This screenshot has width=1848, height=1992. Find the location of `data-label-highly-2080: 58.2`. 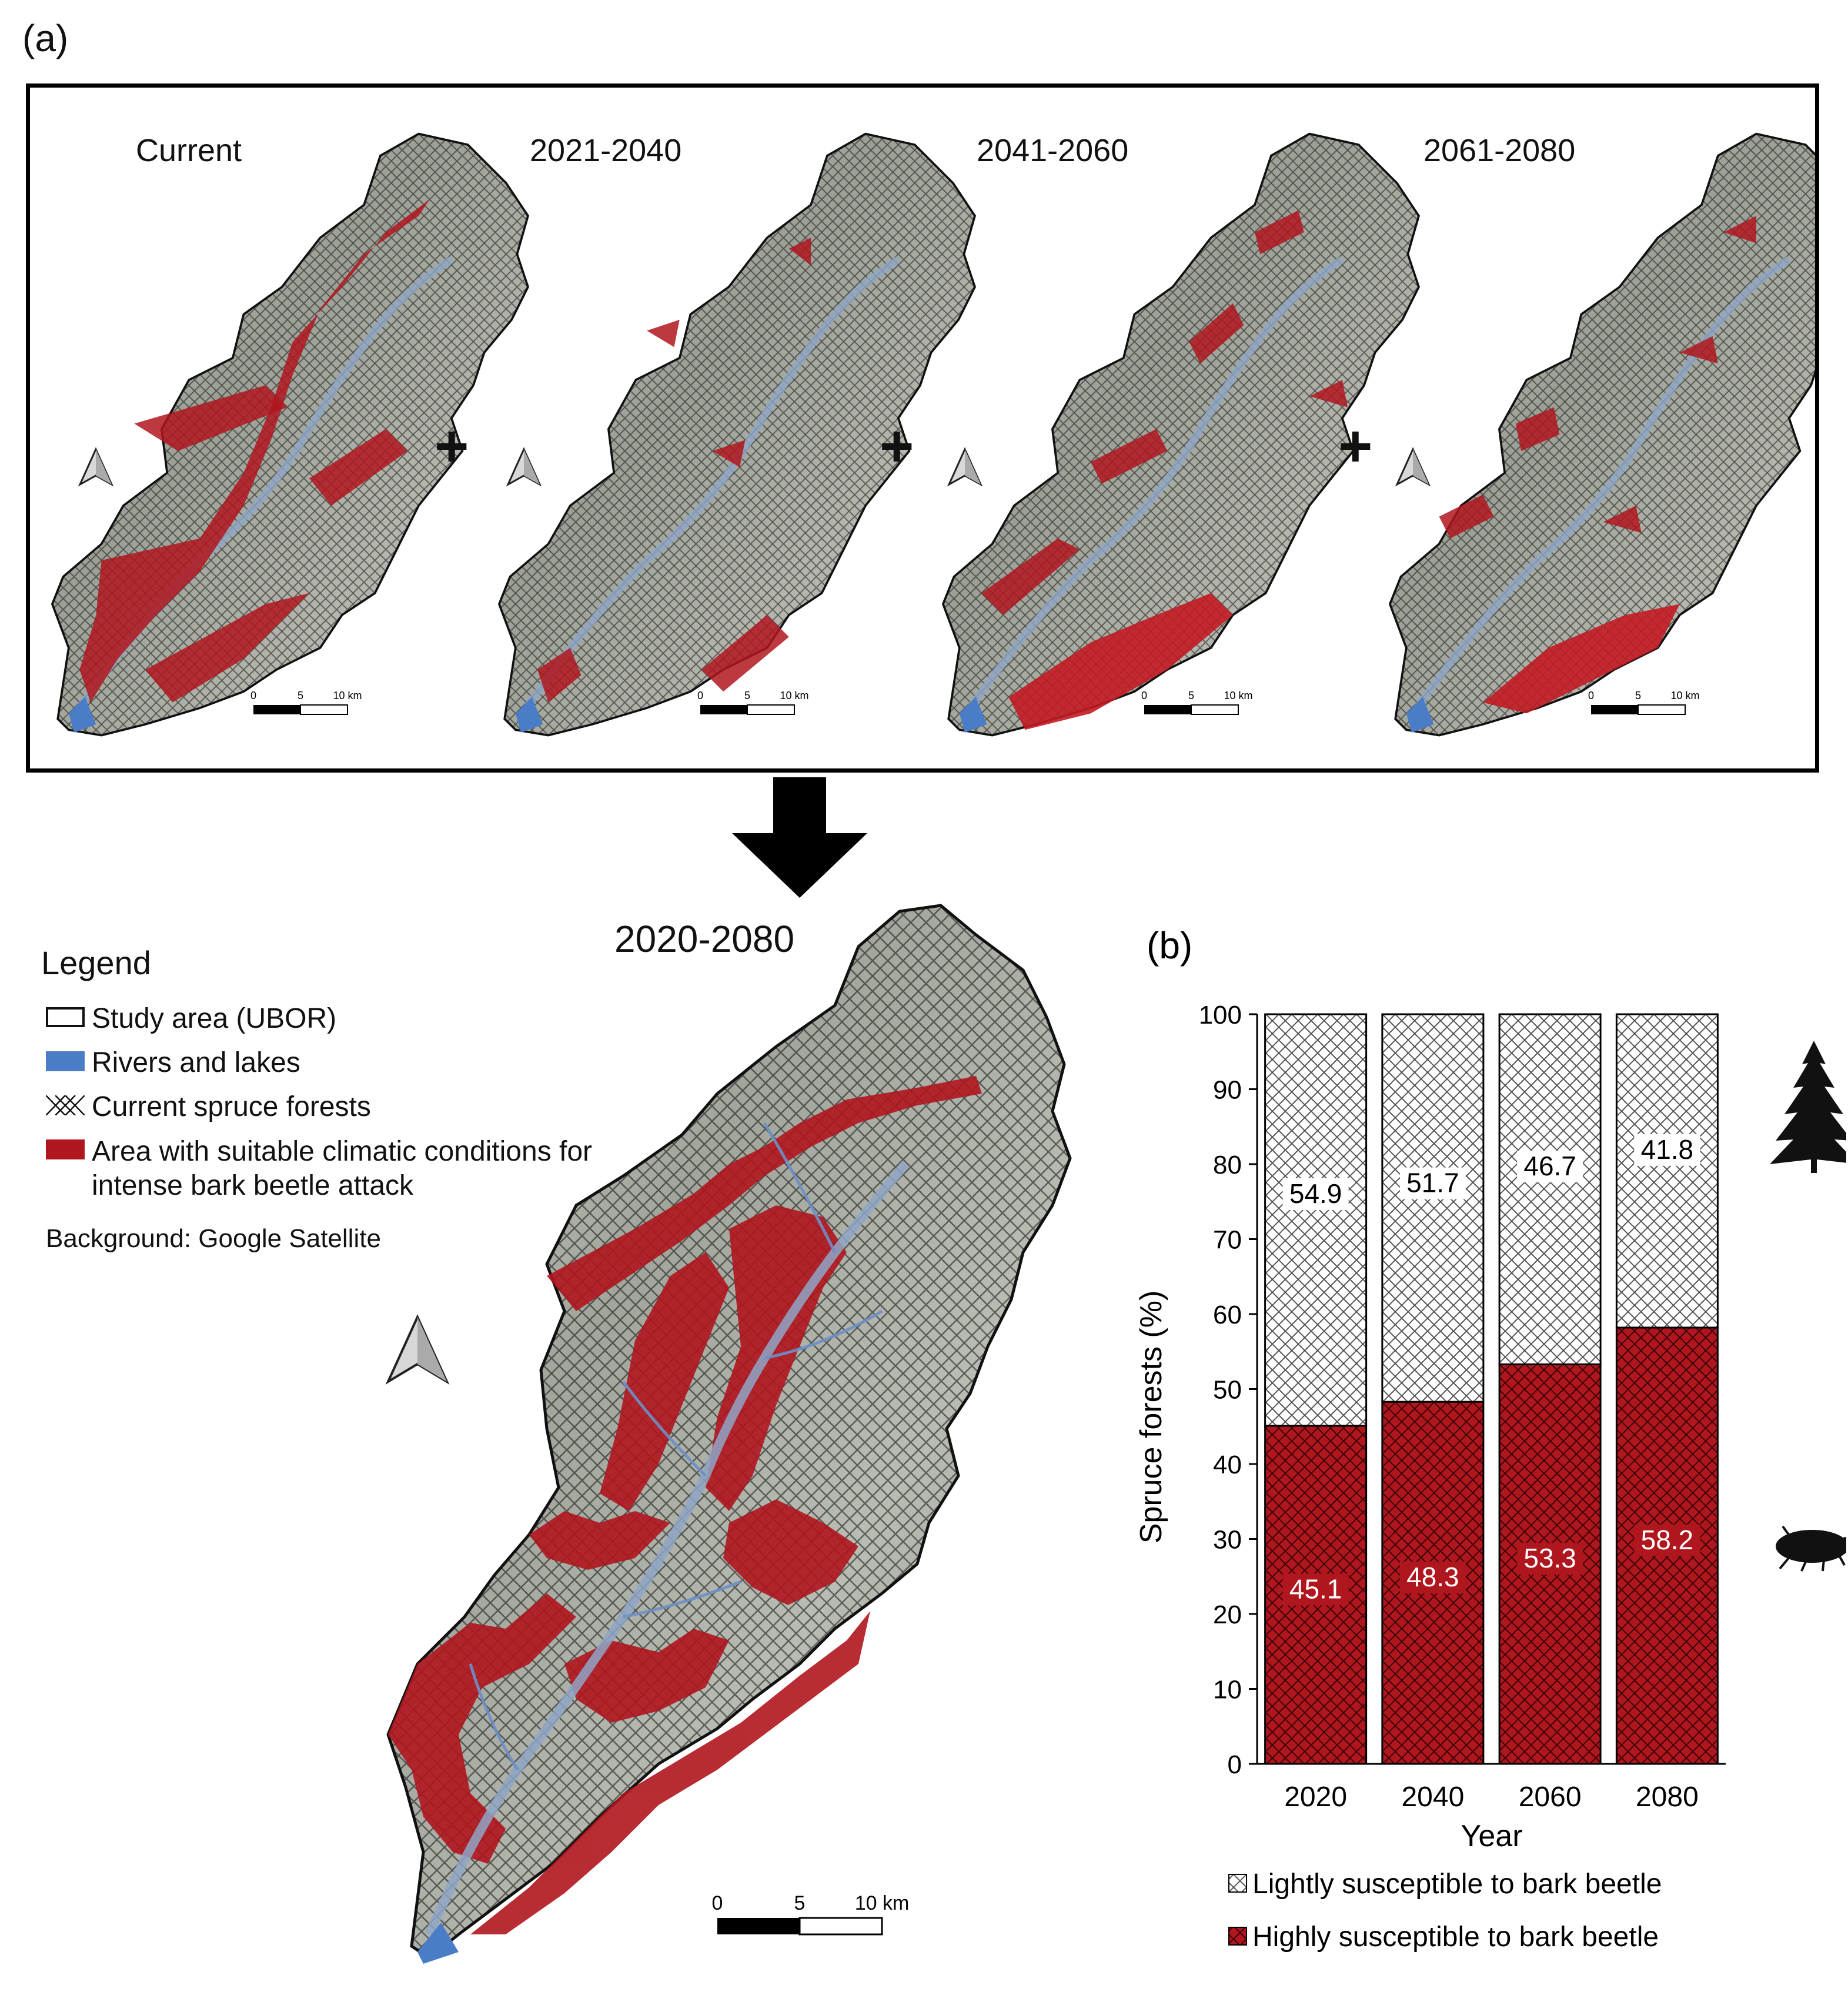

data-label-highly-2080: 58.2 is located at coordinates (1667, 1540).